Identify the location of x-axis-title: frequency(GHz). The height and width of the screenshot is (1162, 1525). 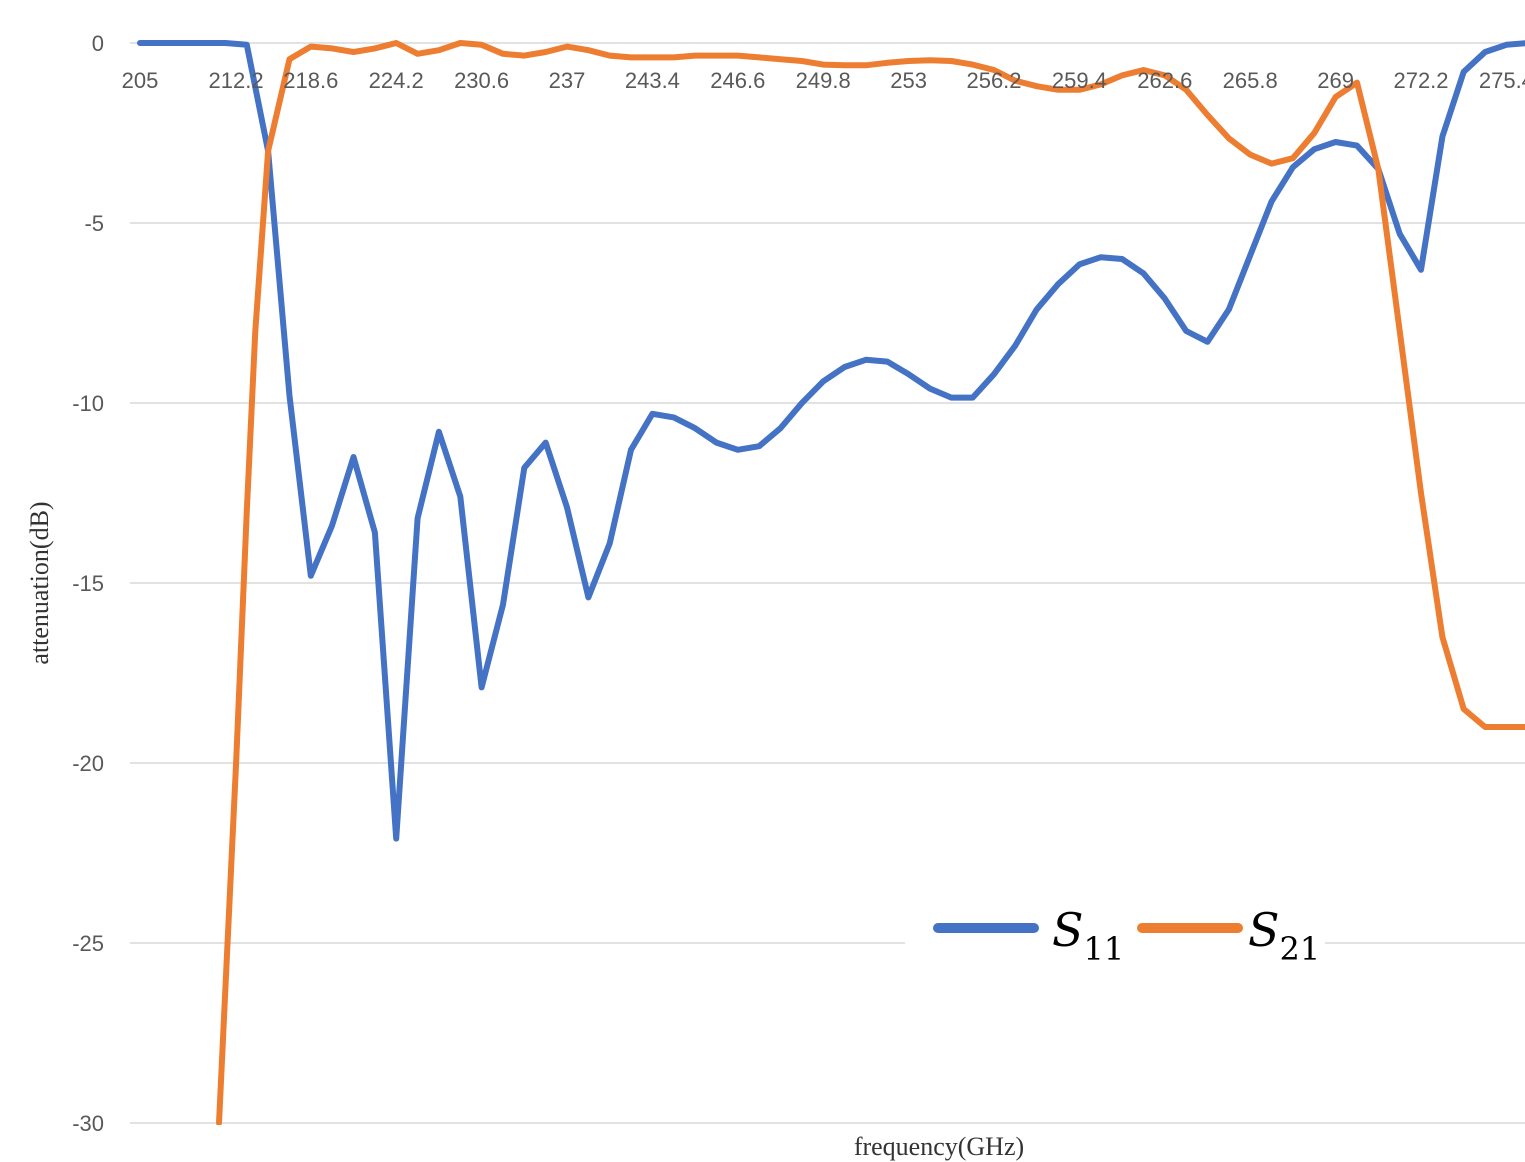
(939, 1146).